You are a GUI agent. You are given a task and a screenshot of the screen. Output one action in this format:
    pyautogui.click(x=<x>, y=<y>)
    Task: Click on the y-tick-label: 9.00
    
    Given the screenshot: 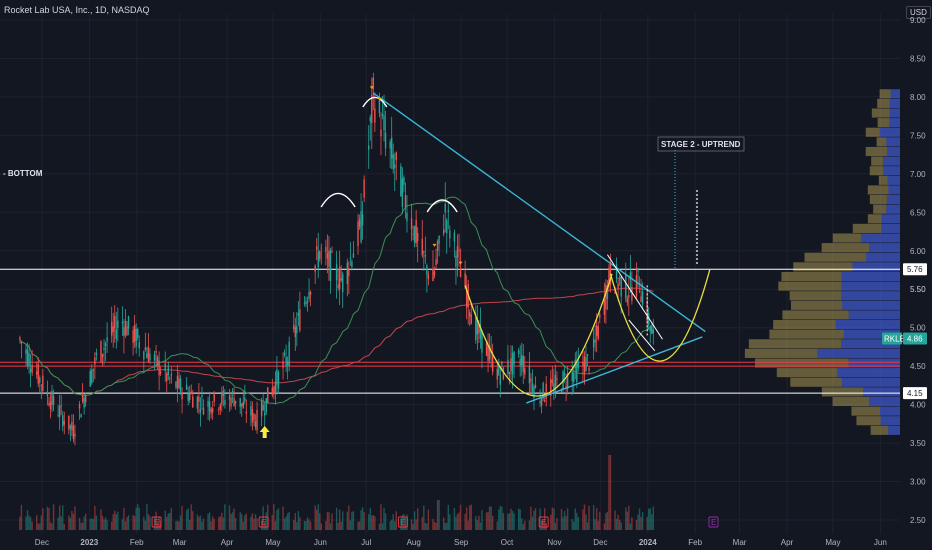 What is the action you would take?
    pyautogui.click(x=918, y=20)
    